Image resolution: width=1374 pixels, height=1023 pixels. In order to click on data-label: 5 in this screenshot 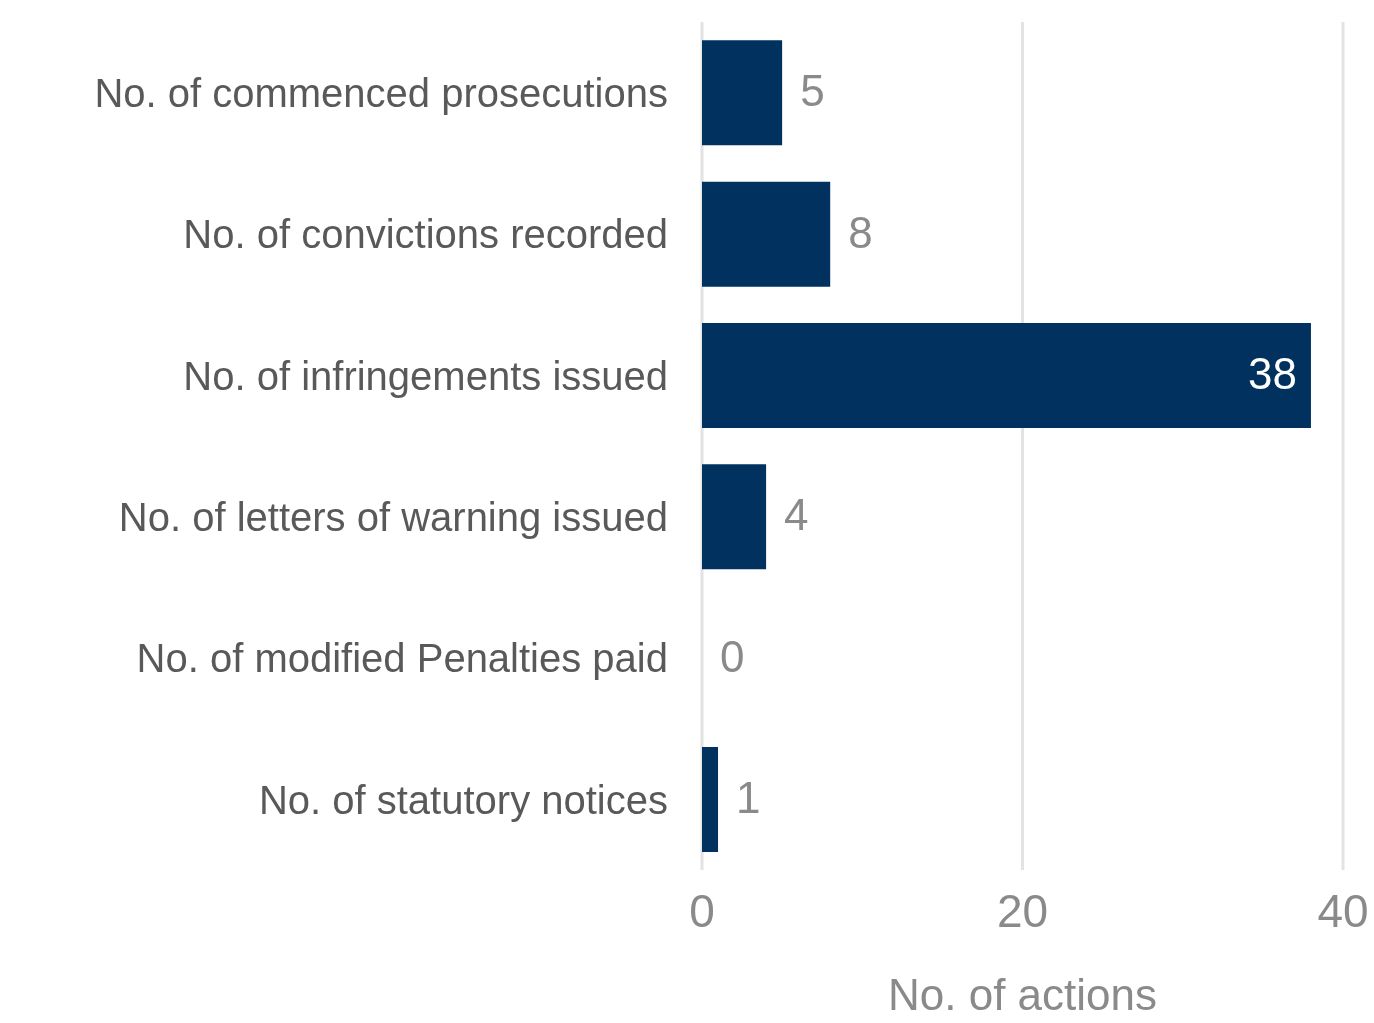, I will do `click(812, 91)`.